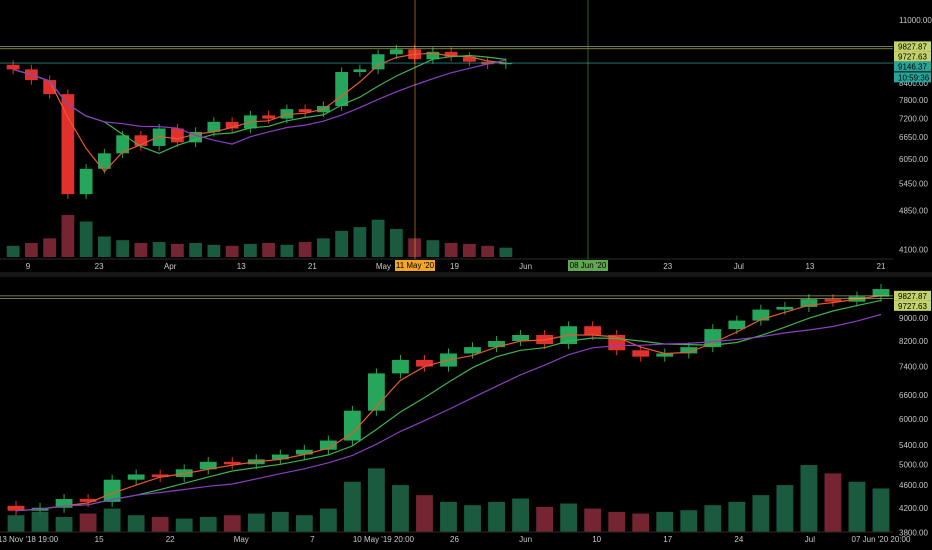 The image size is (932, 550). Describe the element at coordinates (913, 119) in the screenshot. I see `y-tick-label: 7200.00` at that location.